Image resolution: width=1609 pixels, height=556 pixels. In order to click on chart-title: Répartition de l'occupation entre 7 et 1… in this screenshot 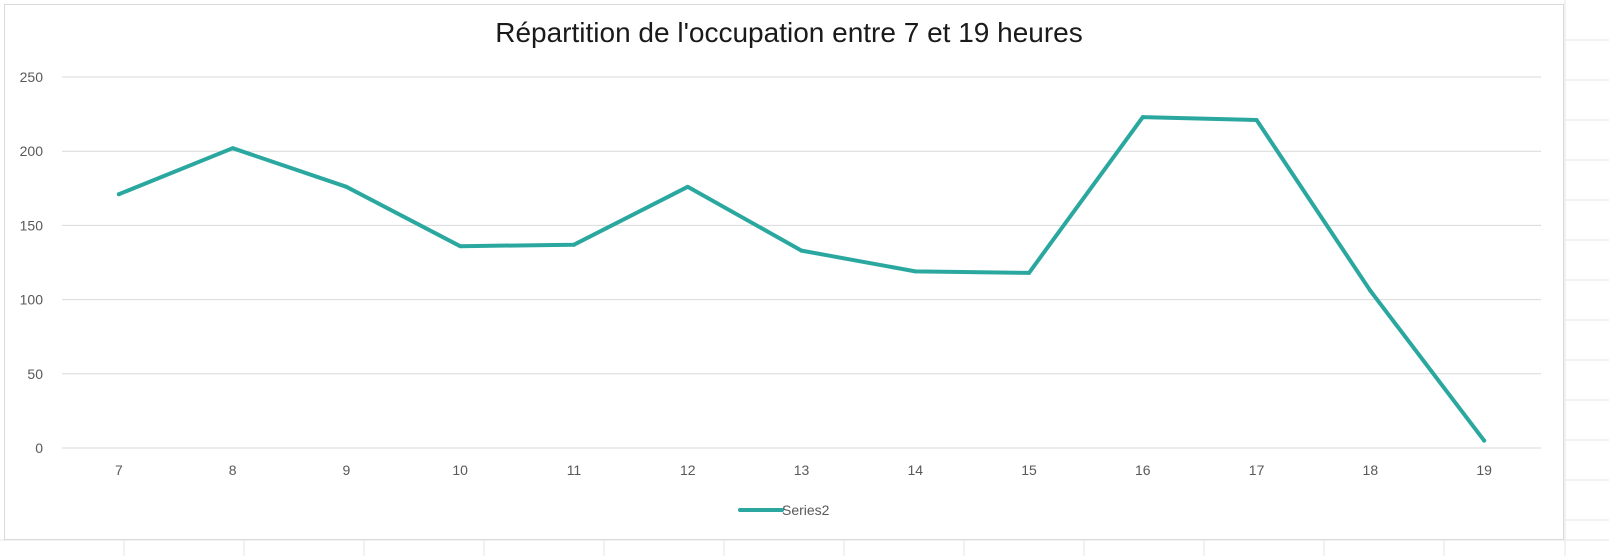, I will do `click(789, 32)`.